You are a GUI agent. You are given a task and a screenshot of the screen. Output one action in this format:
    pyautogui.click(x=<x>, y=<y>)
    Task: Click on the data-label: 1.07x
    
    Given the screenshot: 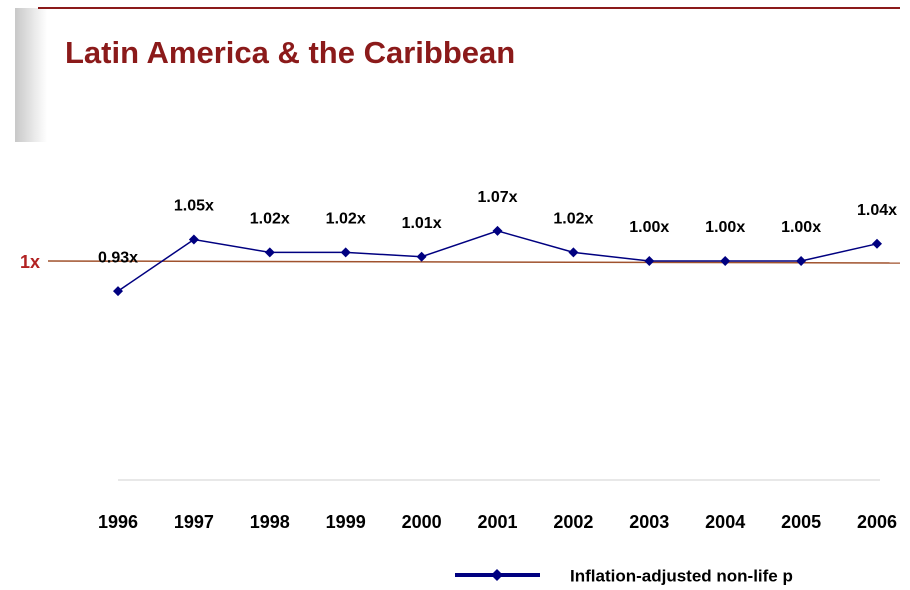 What is the action you would take?
    pyautogui.click(x=497, y=197)
    